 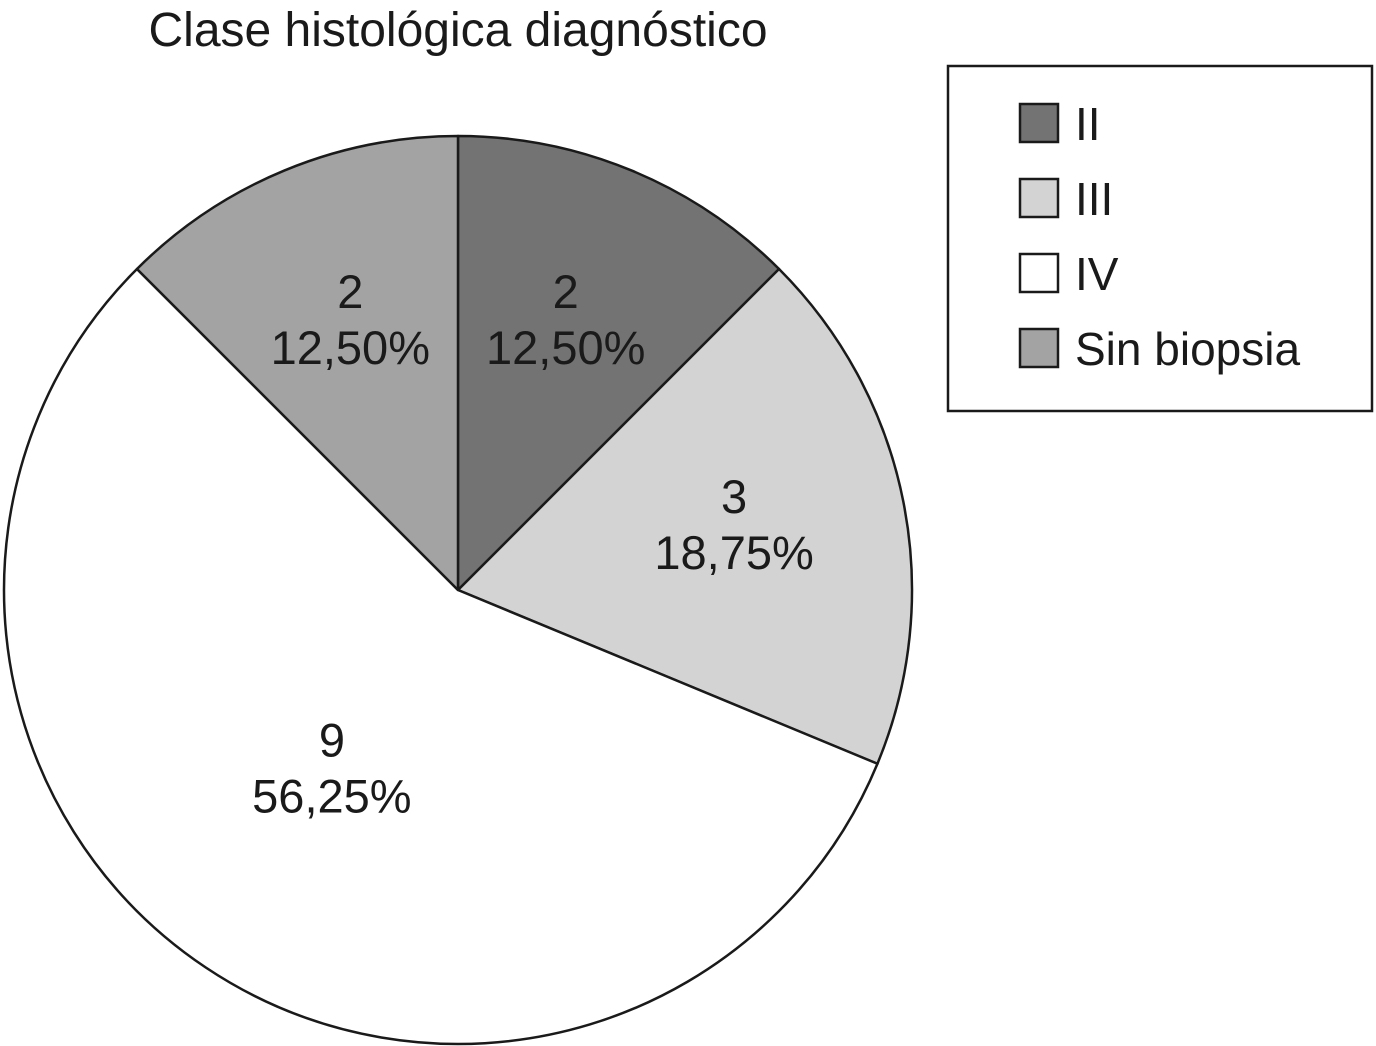 I want to click on slice-count-label-ii: 2, so click(x=566, y=291).